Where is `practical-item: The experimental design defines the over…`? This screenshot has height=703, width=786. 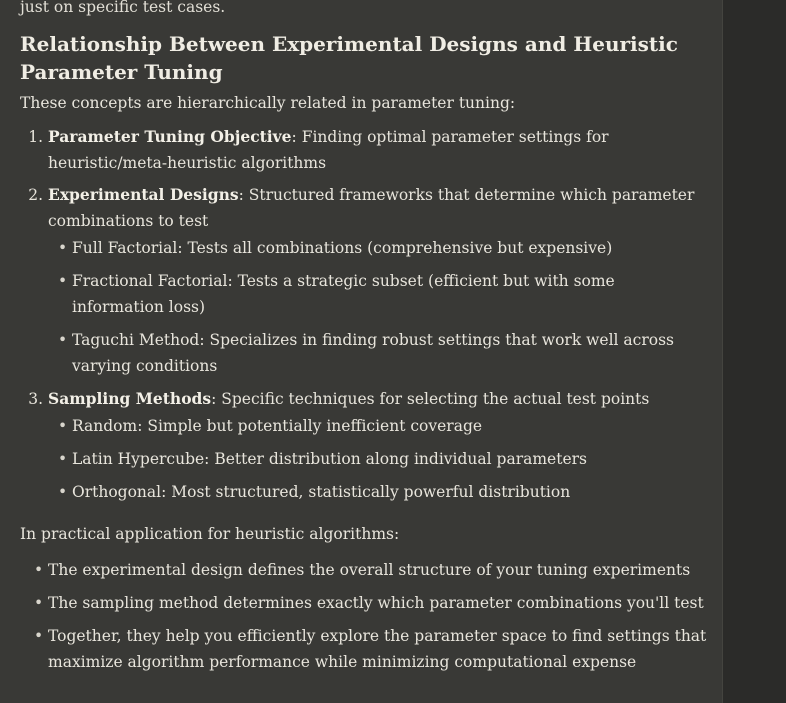
practical-item: The experimental design defines the over… is located at coordinates (372, 570).